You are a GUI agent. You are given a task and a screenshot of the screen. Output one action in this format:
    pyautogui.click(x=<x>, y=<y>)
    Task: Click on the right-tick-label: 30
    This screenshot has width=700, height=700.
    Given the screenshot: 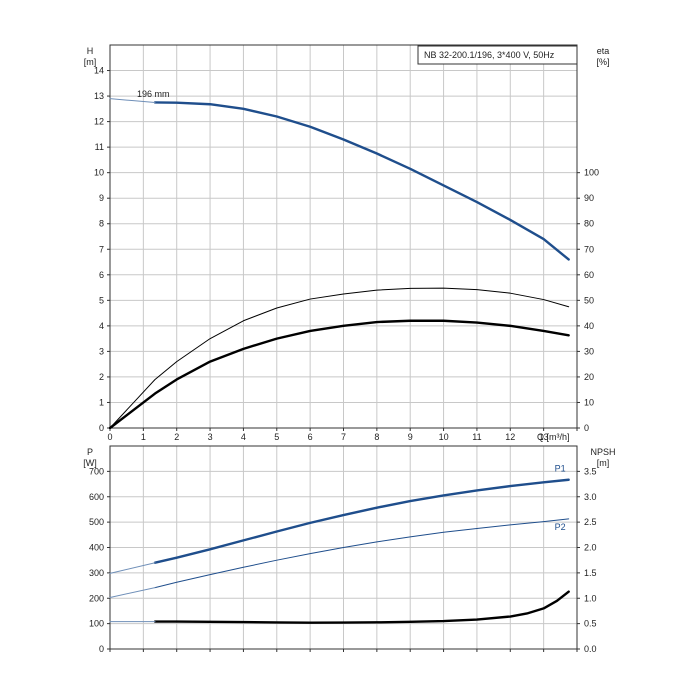 What is the action you would take?
    pyautogui.click(x=589, y=351)
    